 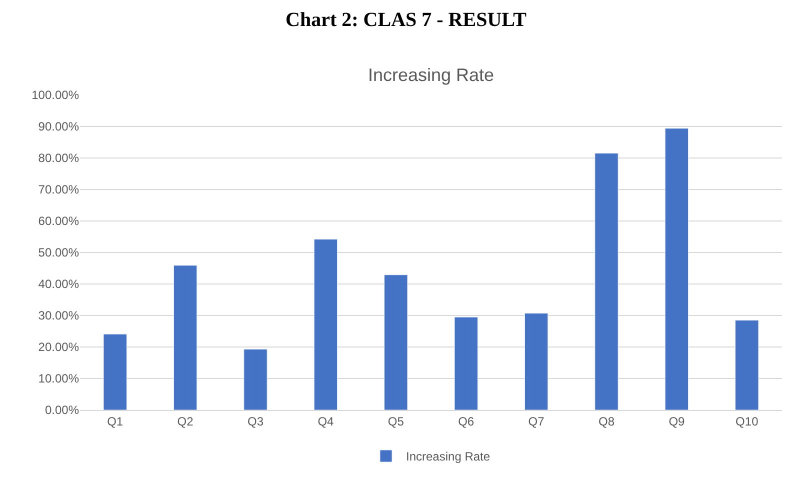 I want to click on y-tick-label: 100.00%, so click(x=56, y=95).